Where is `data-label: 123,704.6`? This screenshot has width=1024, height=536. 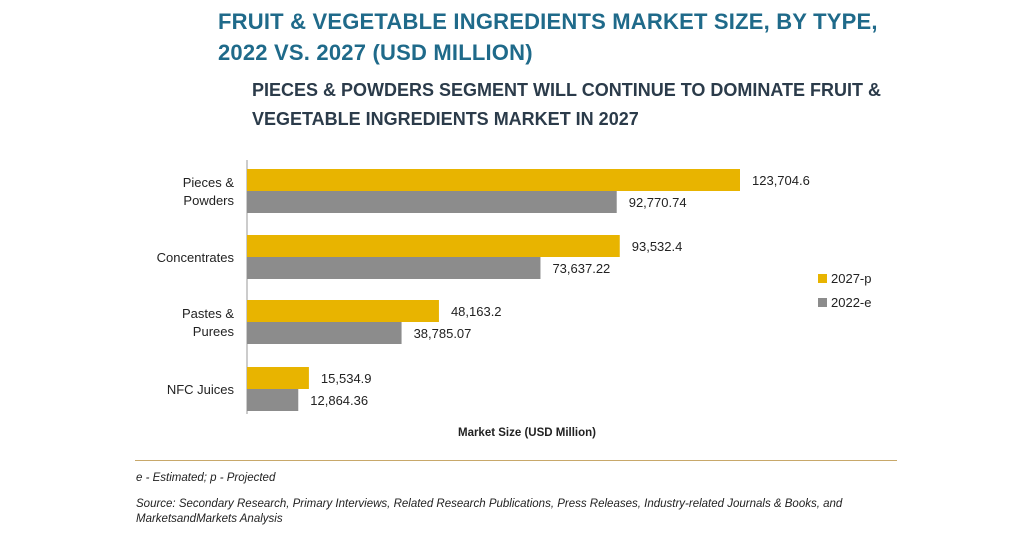 data-label: 123,704.6 is located at coordinates (781, 180).